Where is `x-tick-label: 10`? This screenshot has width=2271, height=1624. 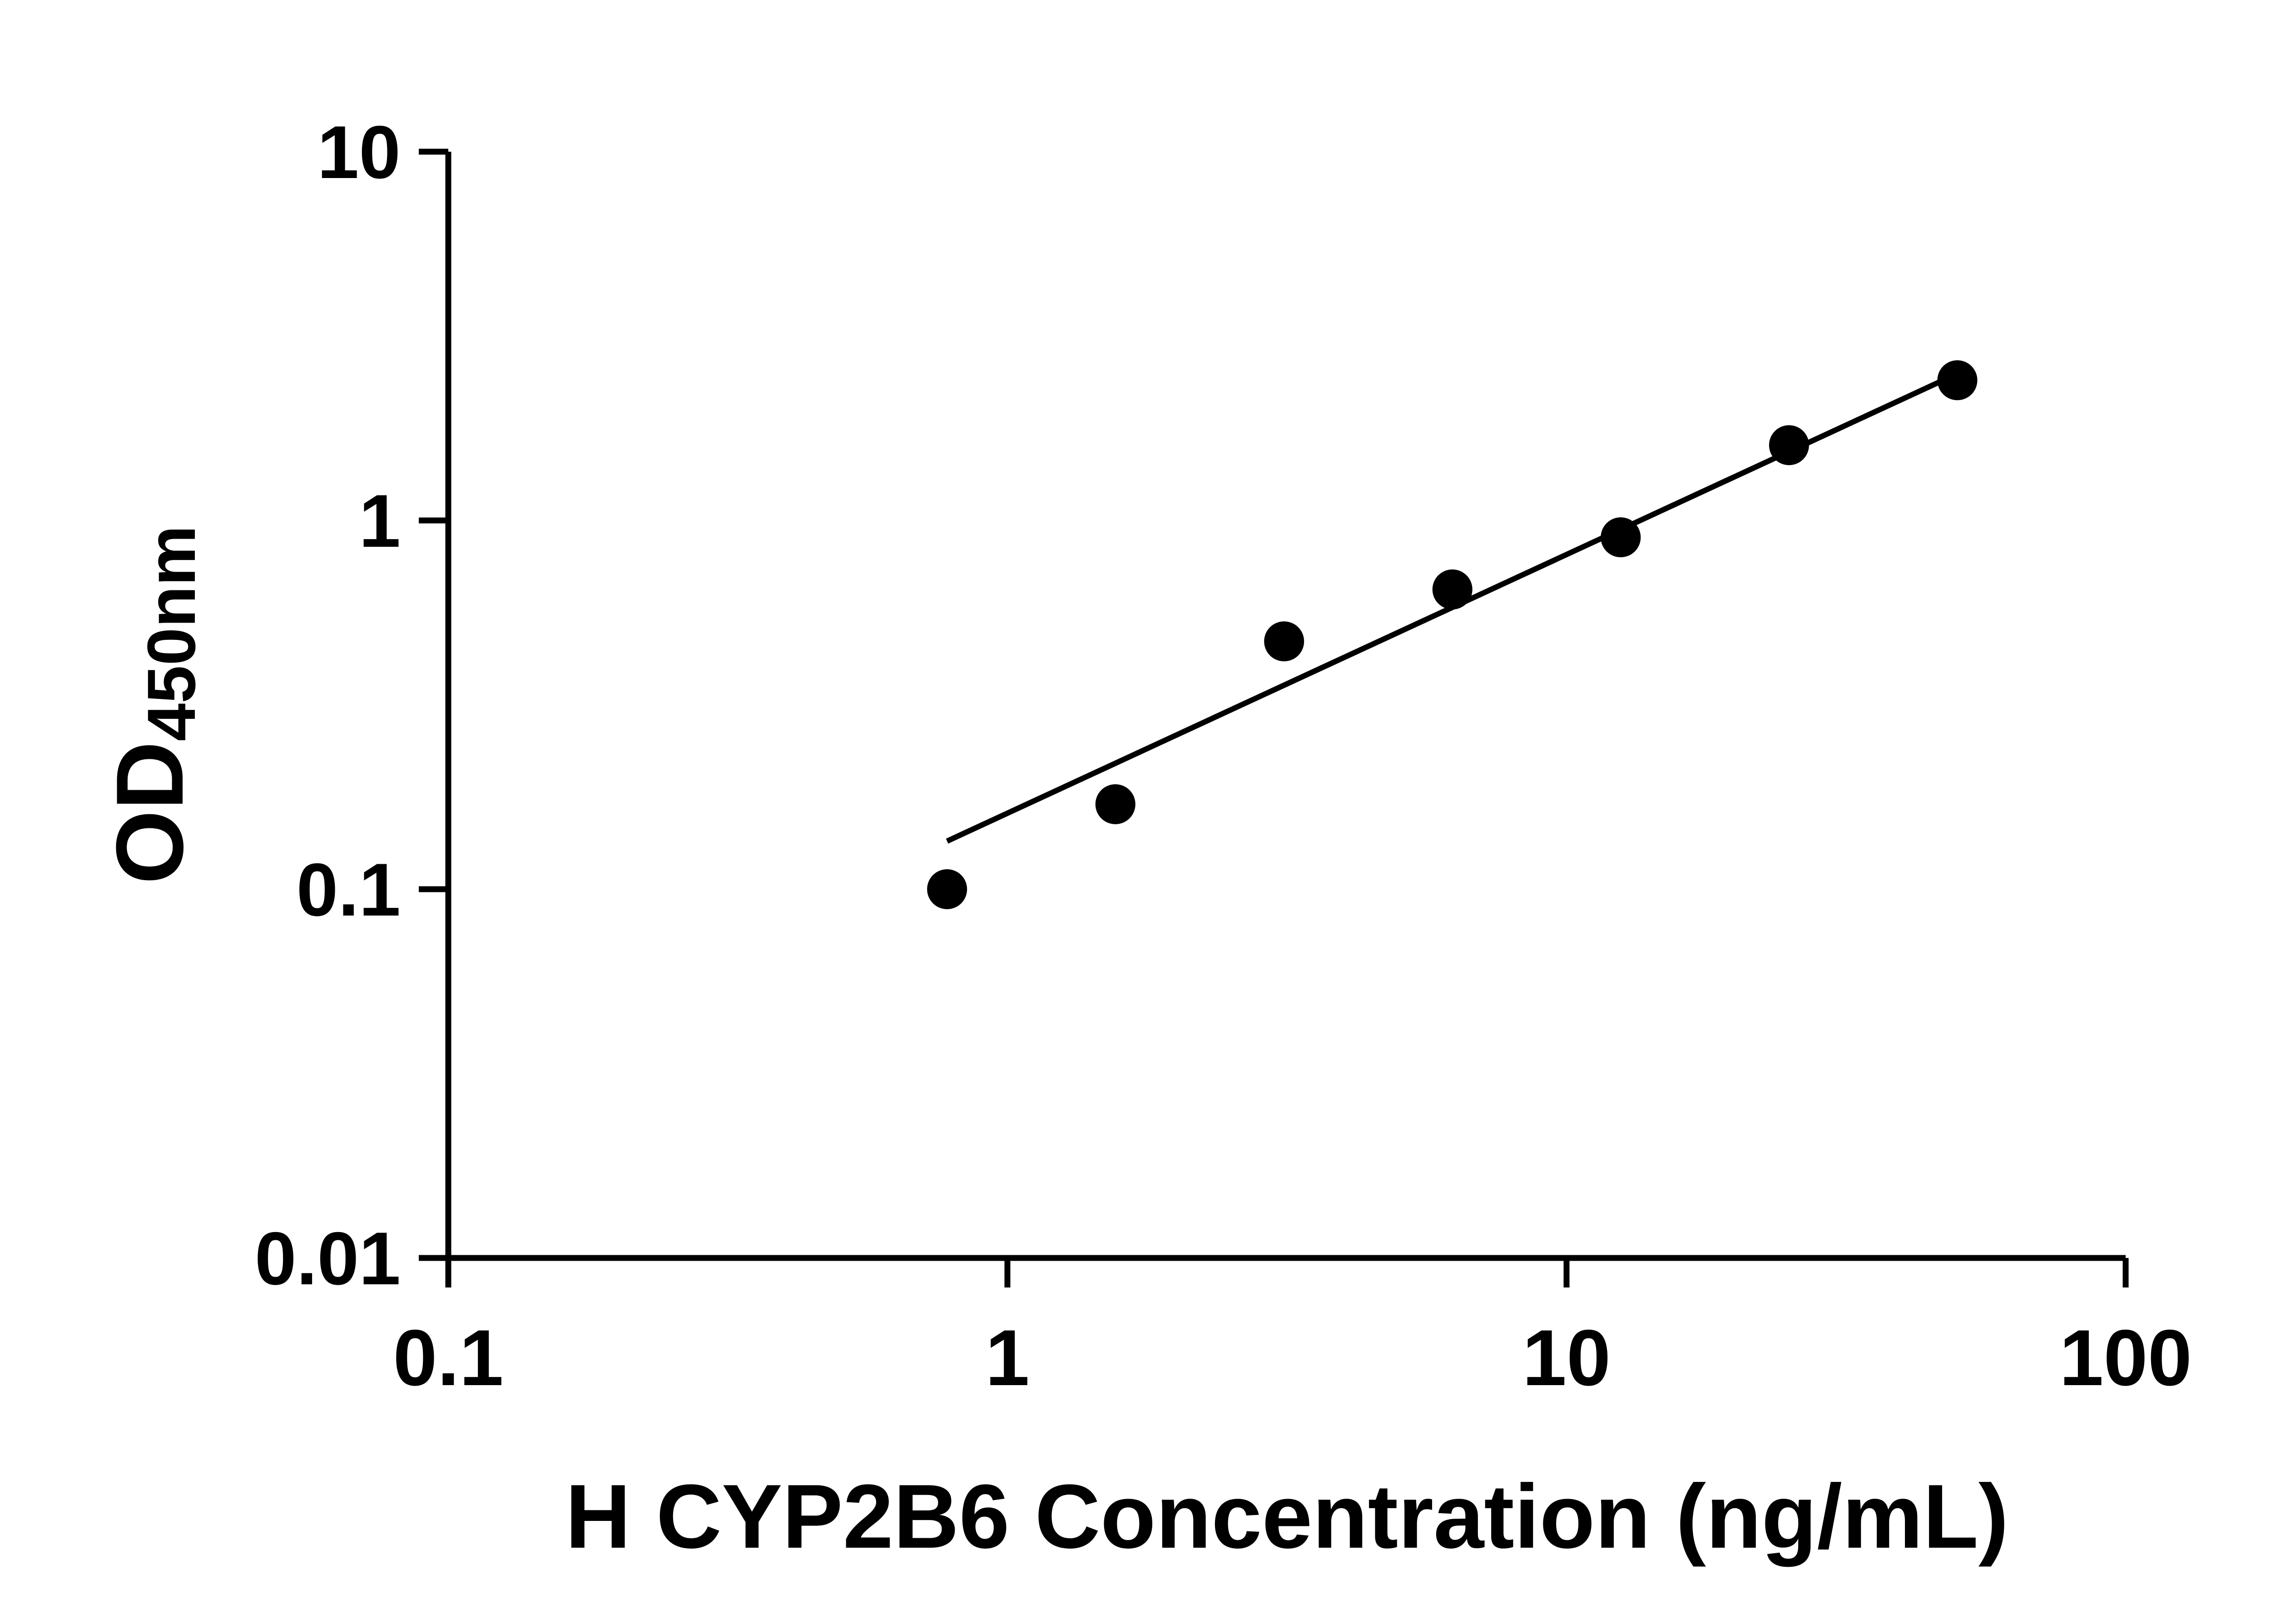
x-tick-label: 10 is located at coordinates (1566, 1358).